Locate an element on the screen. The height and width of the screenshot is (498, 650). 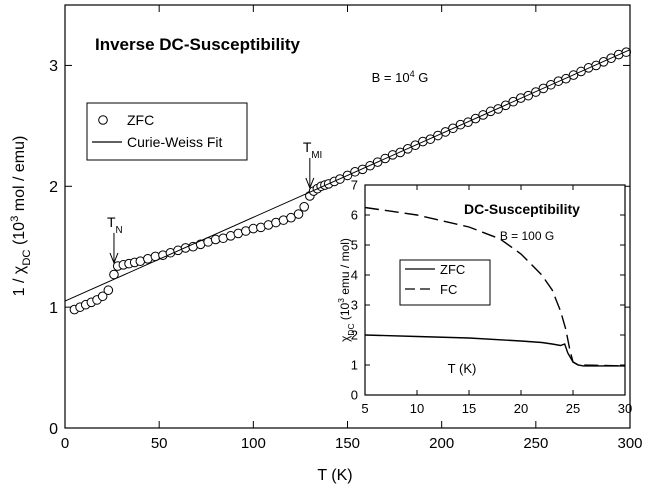
x-tick-label: 200 is located at coordinates (441, 443).